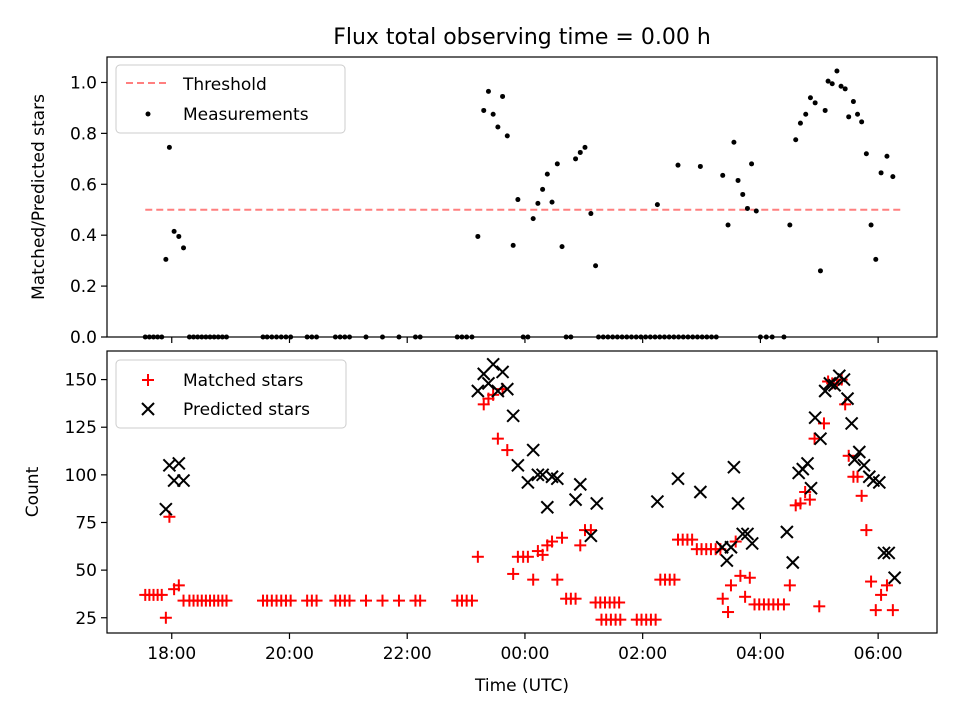  I want to click on bottom-x-tick-label: 06:00, so click(878, 654).